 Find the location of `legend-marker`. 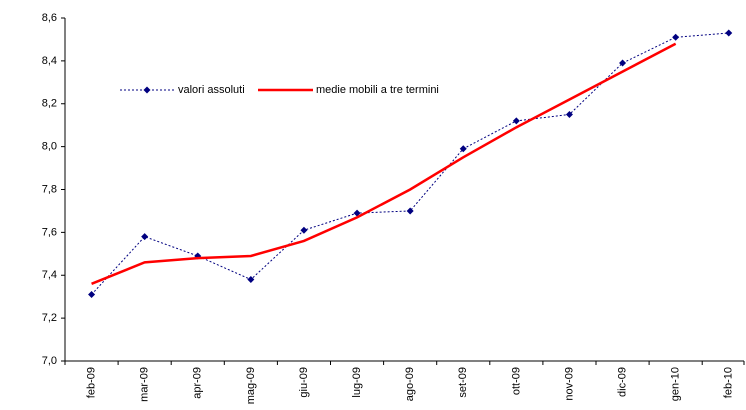

legend-marker is located at coordinates (147, 90).